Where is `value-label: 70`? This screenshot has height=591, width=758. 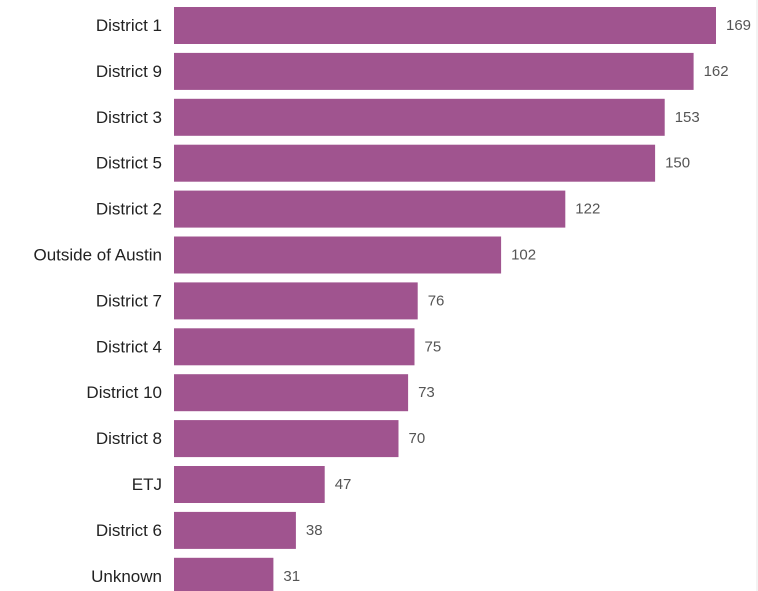
value-label: 70 is located at coordinates (417, 438).